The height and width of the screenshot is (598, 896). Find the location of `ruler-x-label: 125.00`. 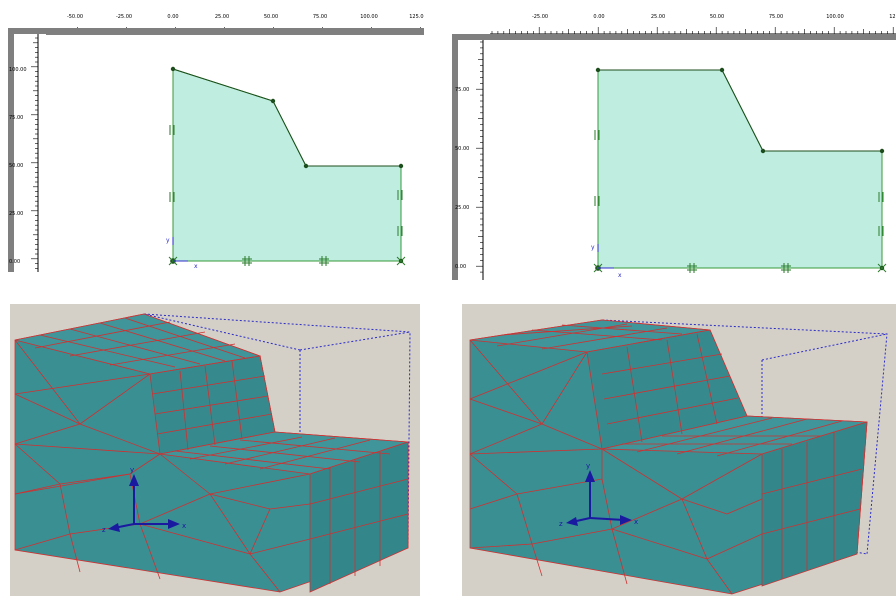

ruler-x-label: 125.00 is located at coordinates (416, 17).